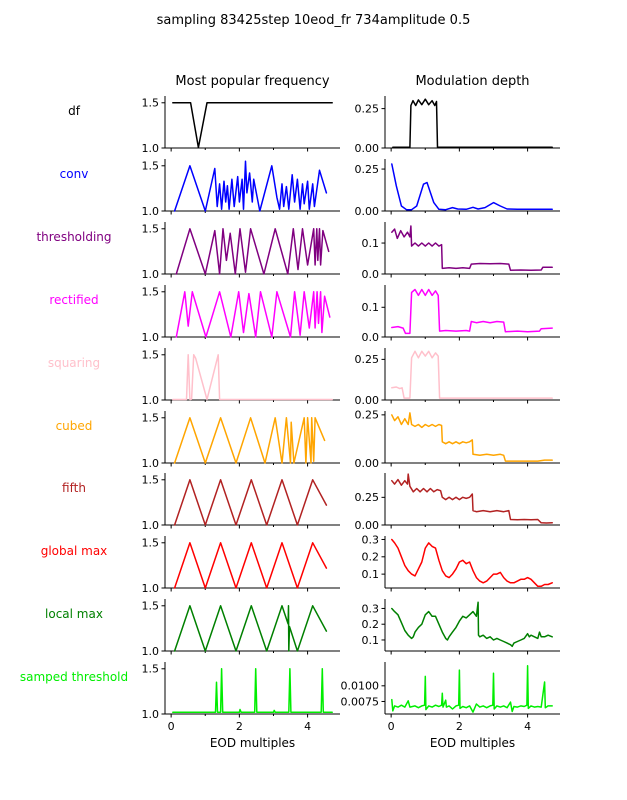 The width and height of the screenshot is (627, 800). I want to click on subplot-fifth-depth: 0.00 0.25, so click(457, 502).